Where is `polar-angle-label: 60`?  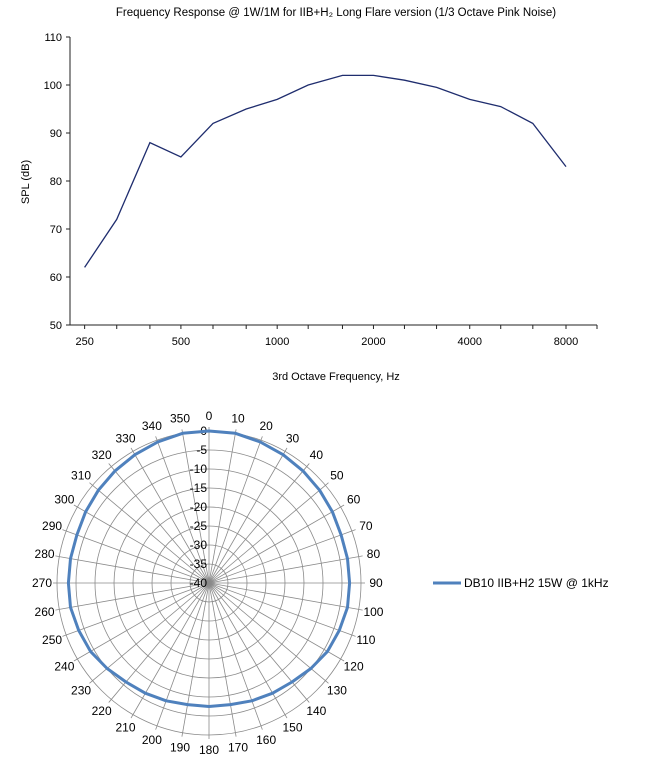
polar-angle-label: 60 is located at coordinates (354, 500).